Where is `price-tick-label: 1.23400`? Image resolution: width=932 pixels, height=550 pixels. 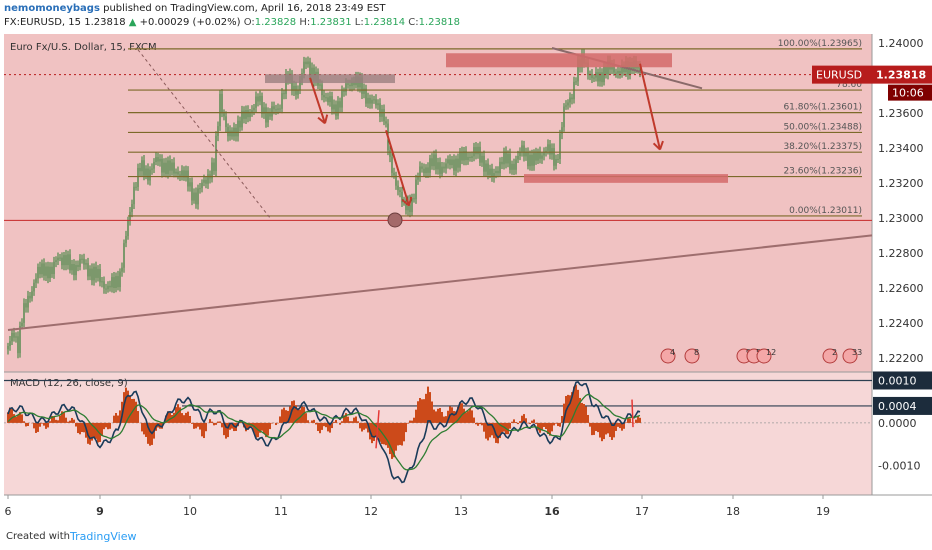 price-tick-label: 1.23400 is located at coordinates (901, 148).